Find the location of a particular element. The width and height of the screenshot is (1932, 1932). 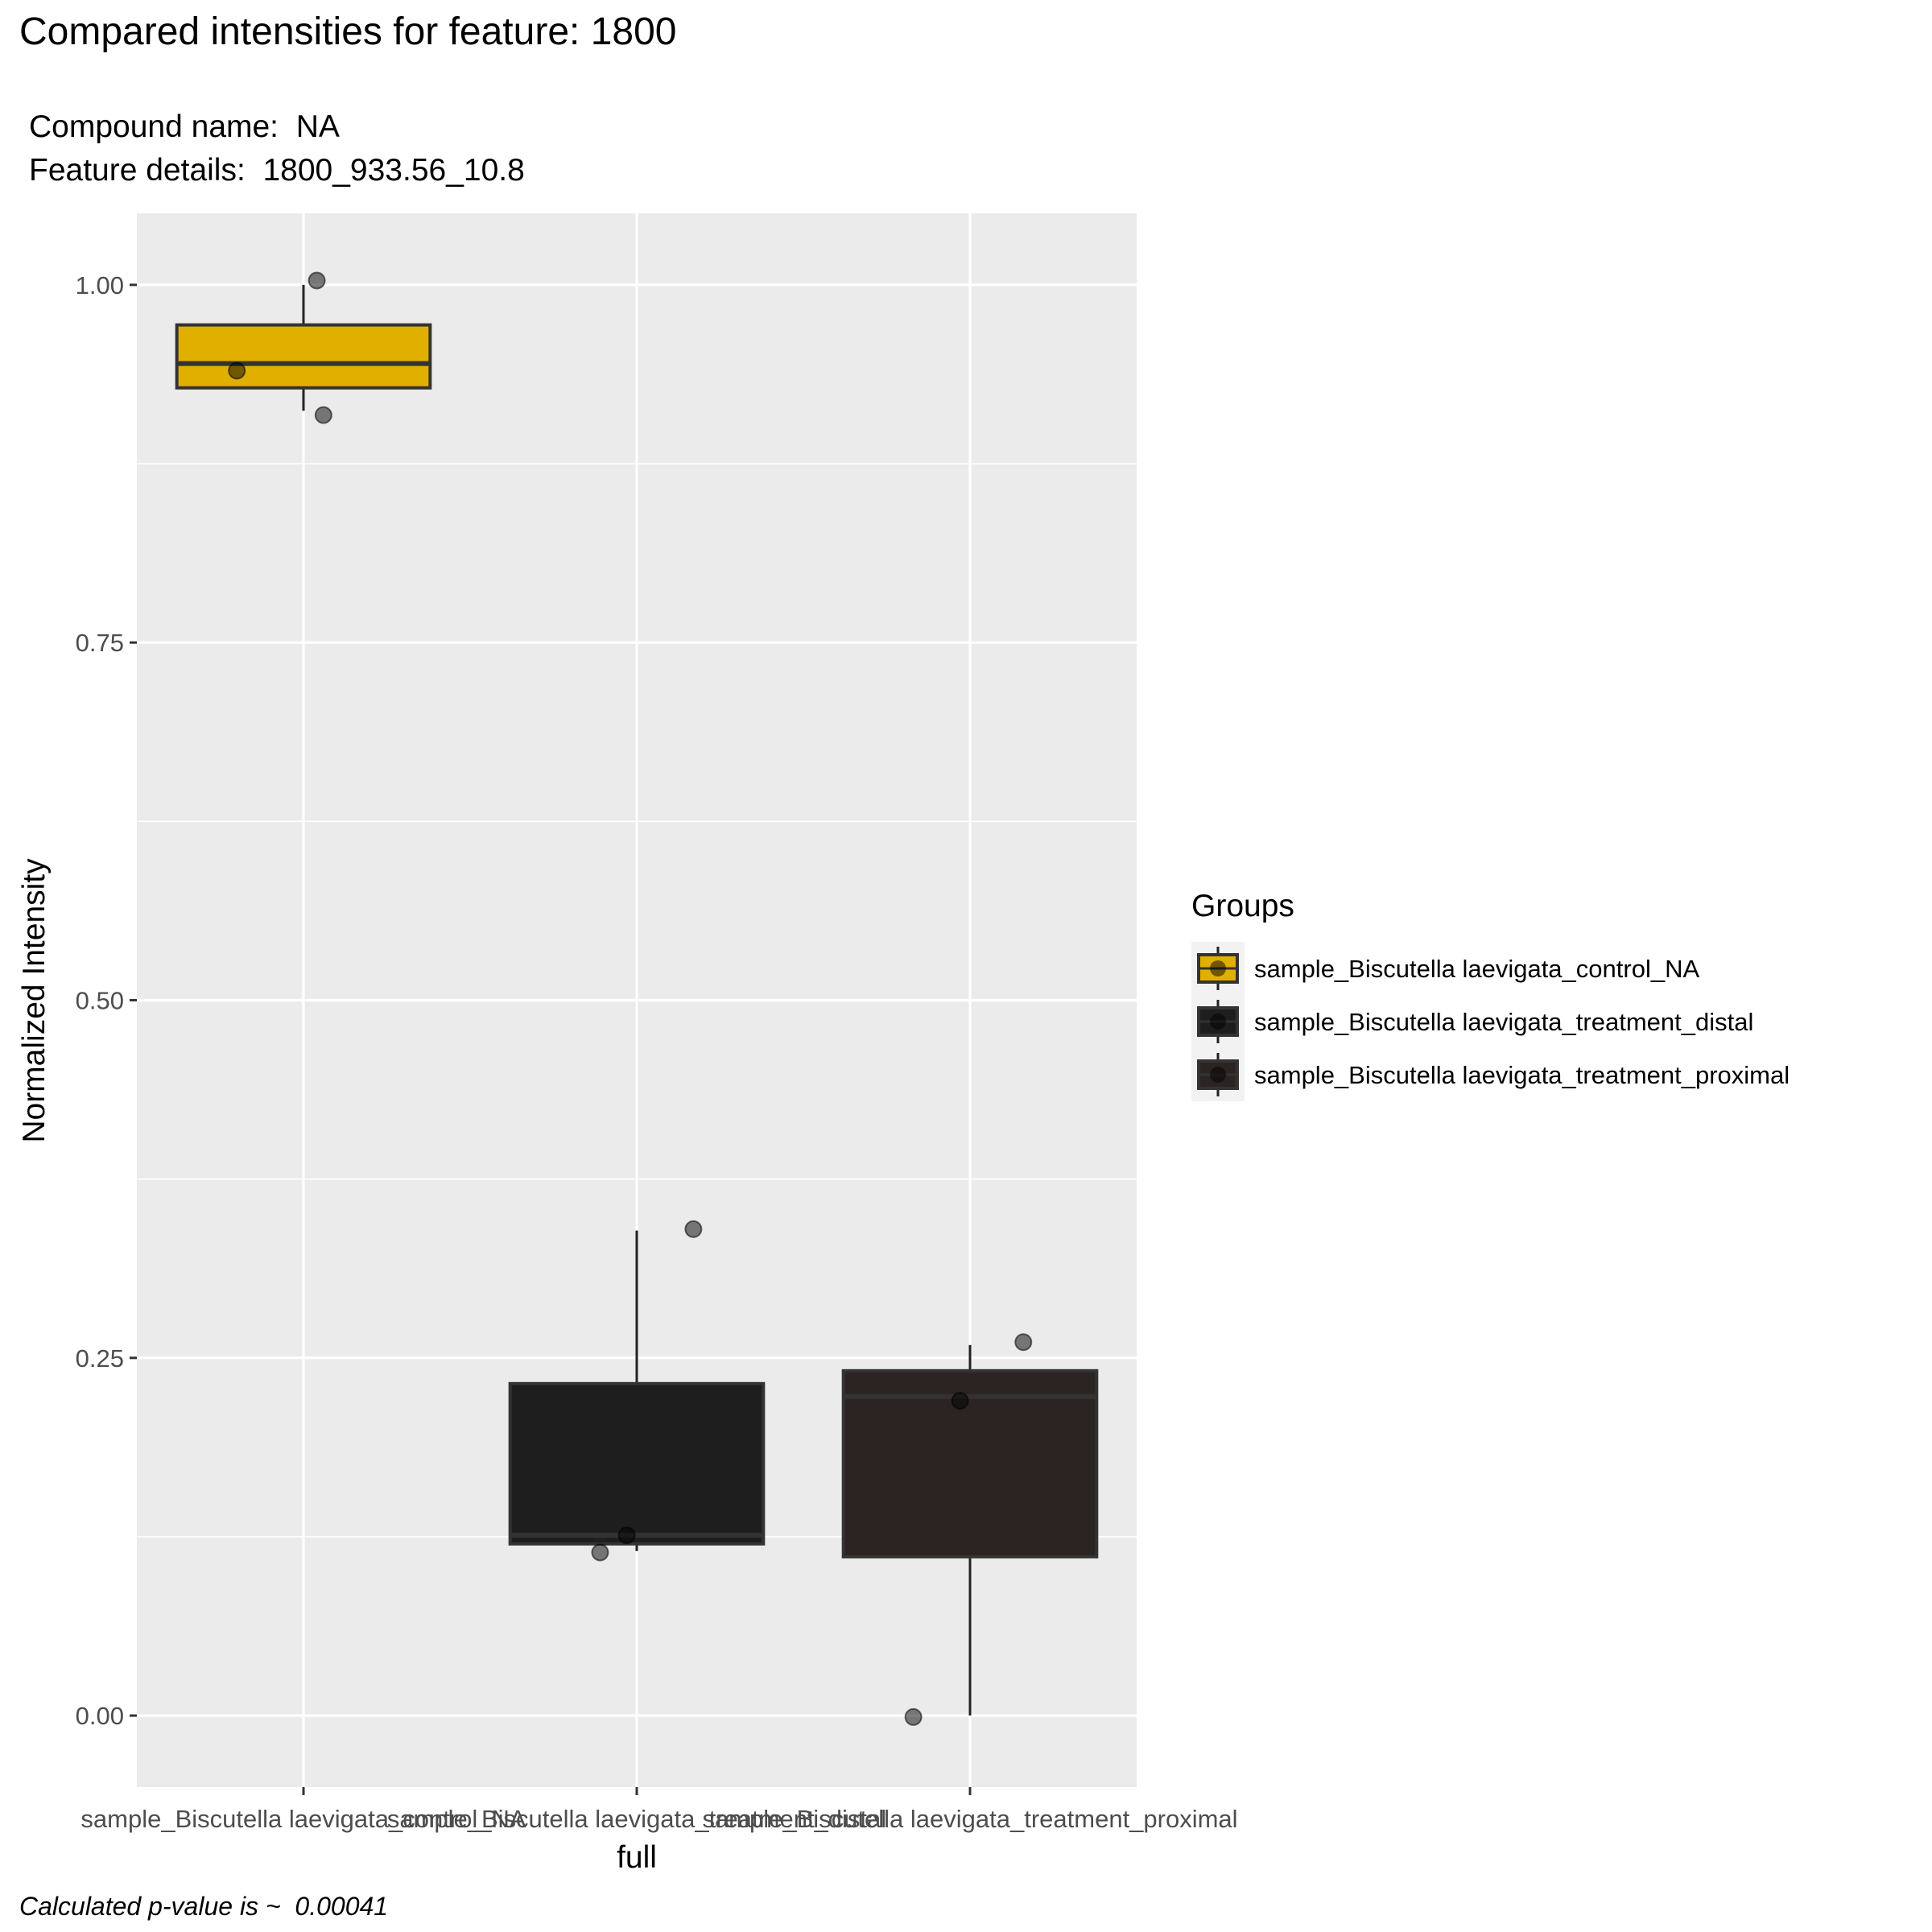

legend-title: Groups is located at coordinates (1242, 906).